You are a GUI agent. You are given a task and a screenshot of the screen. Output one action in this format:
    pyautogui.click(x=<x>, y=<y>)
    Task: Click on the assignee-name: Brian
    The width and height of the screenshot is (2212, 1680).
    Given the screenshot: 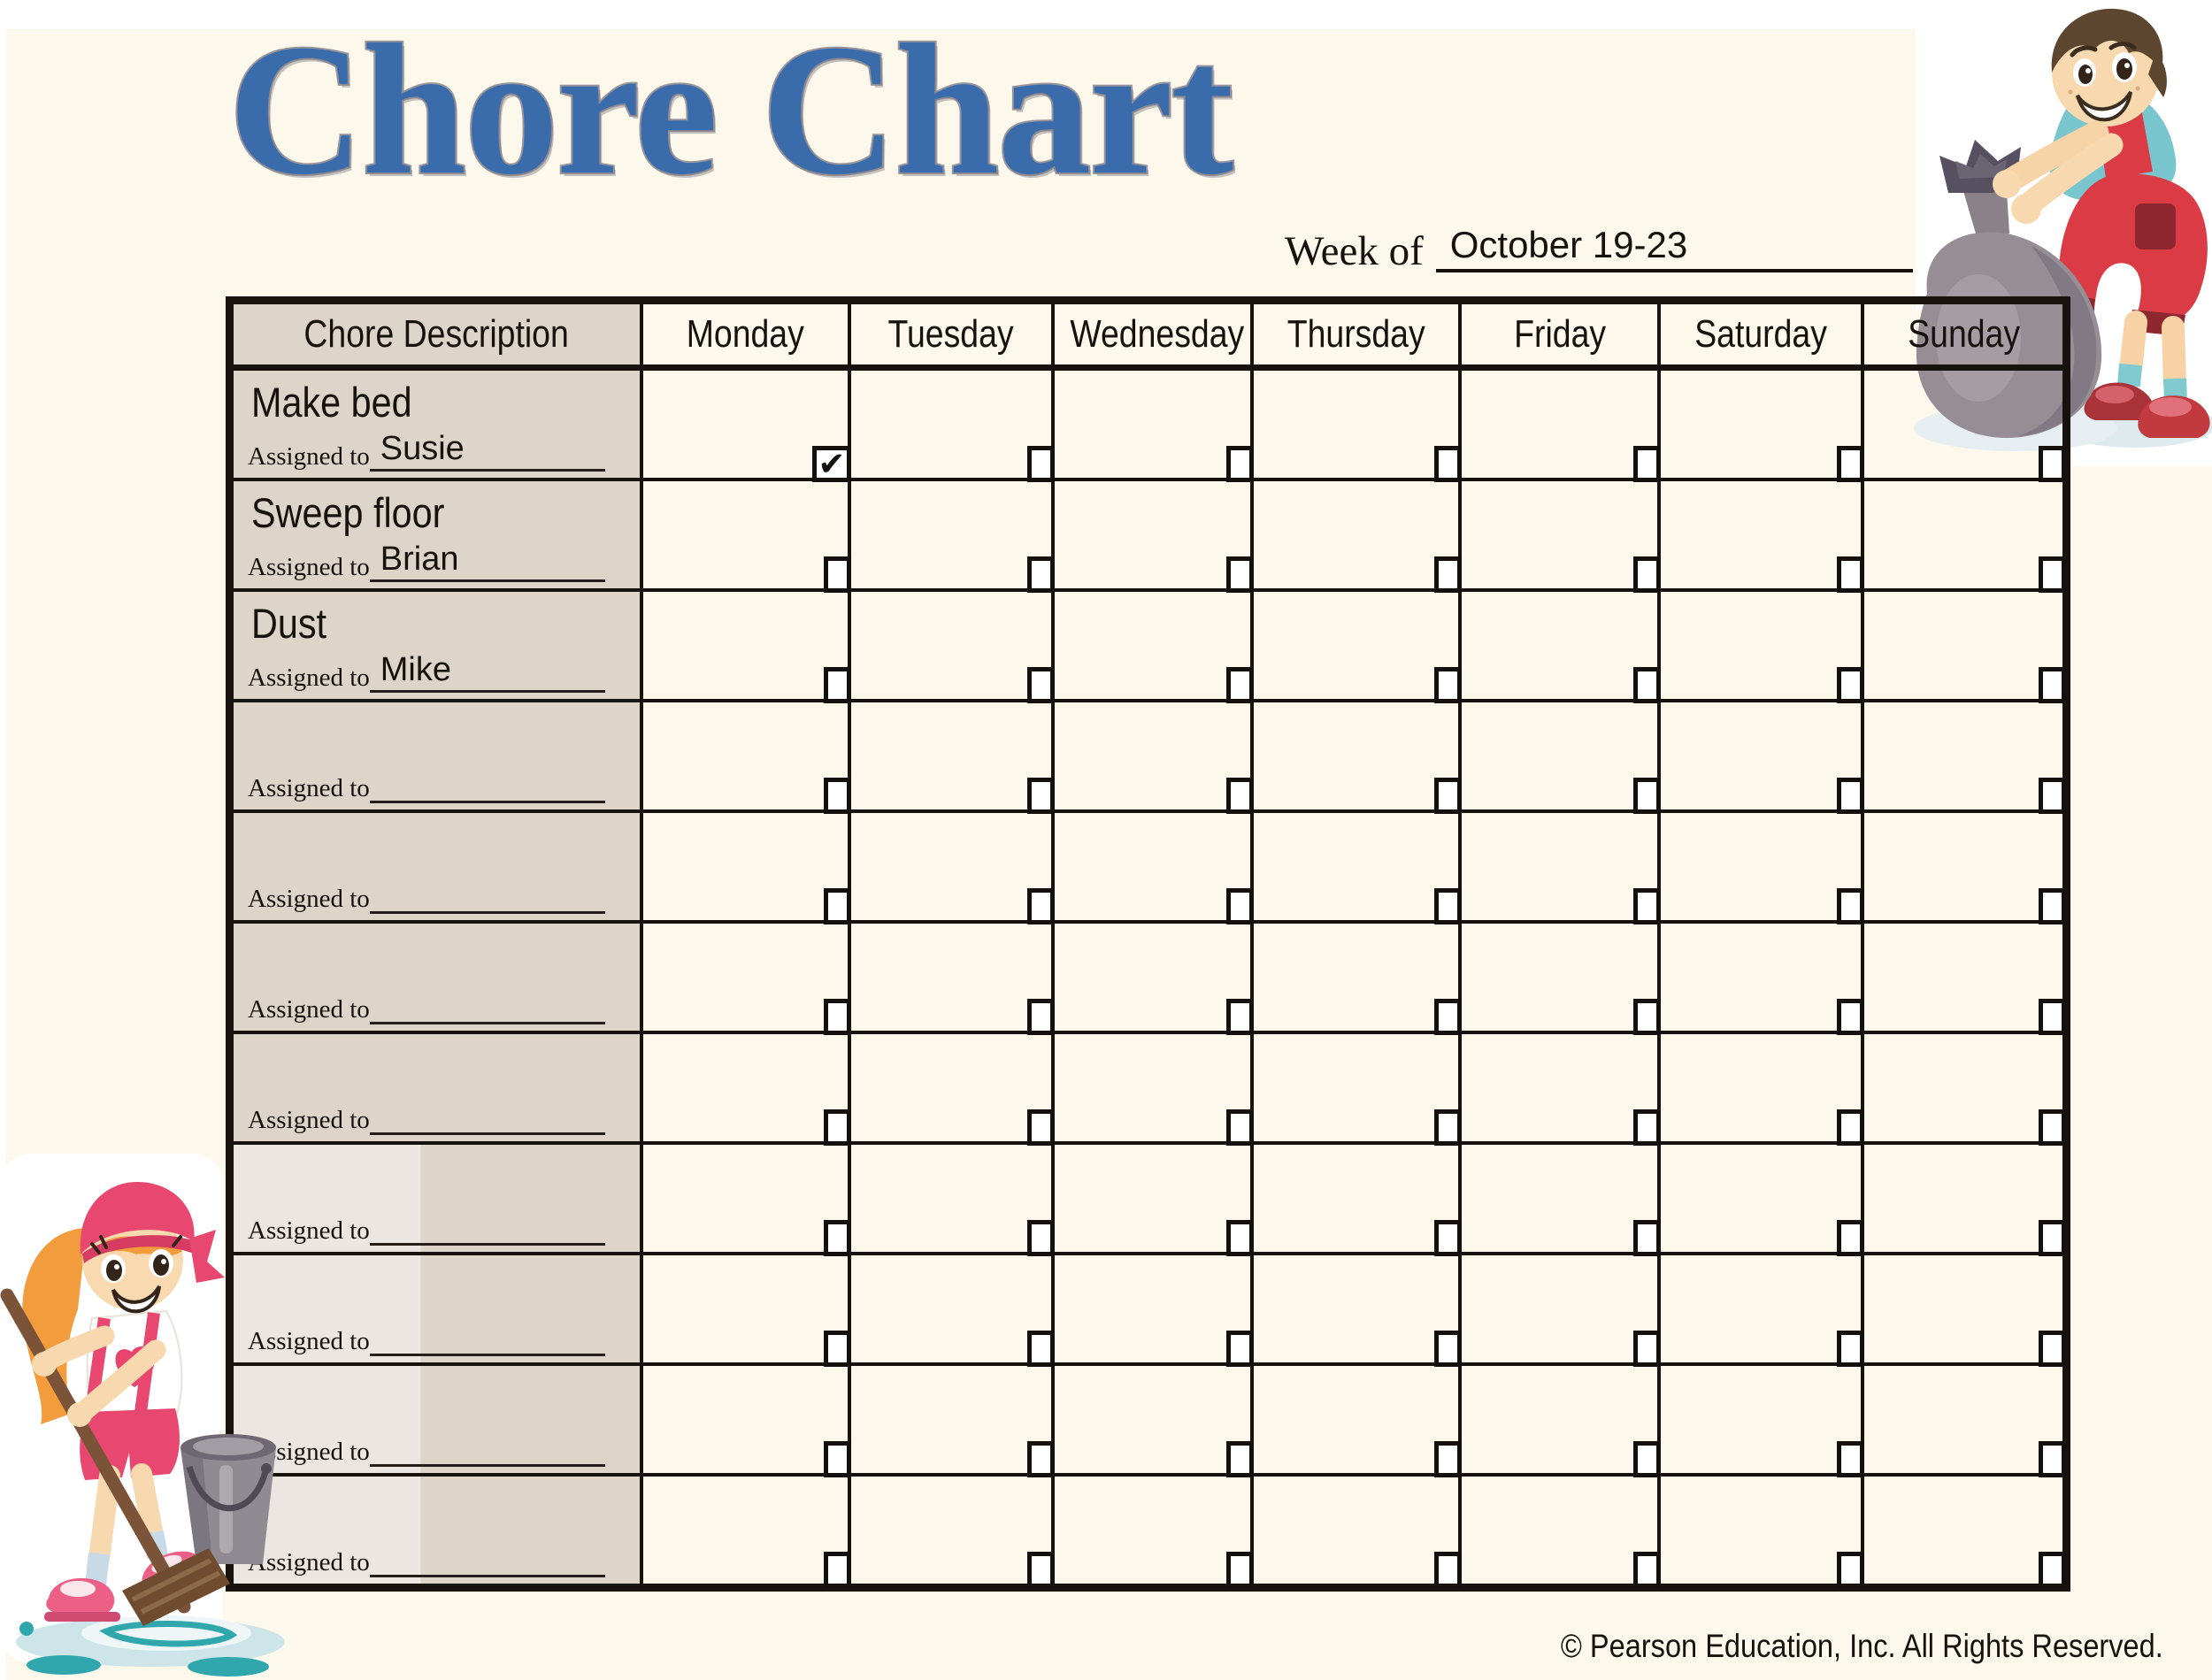 What is the action you would take?
    pyautogui.click(x=487, y=561)
    